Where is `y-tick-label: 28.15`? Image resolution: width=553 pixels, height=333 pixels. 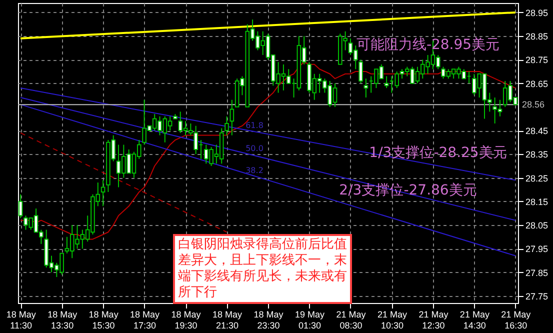
y-tick-label: 28.15 is located at coordinates (537, 201).